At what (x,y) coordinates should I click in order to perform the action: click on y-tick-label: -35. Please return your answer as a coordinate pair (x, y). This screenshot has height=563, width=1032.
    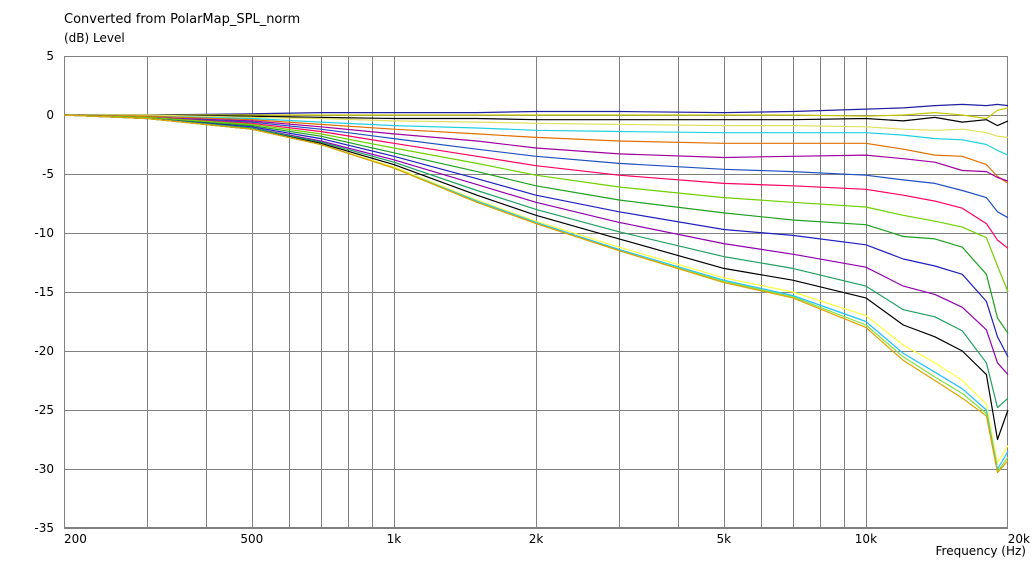
    Looking at the image, I should click on (44, 528).